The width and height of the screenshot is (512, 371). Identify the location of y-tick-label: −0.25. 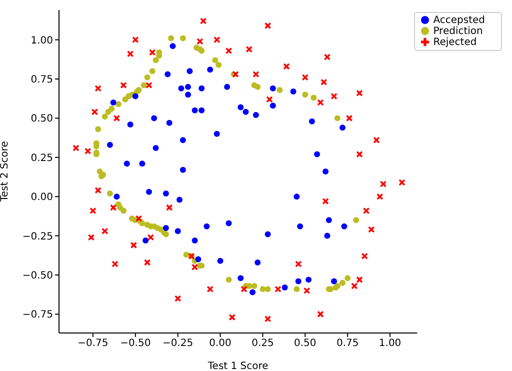
(37, 236).